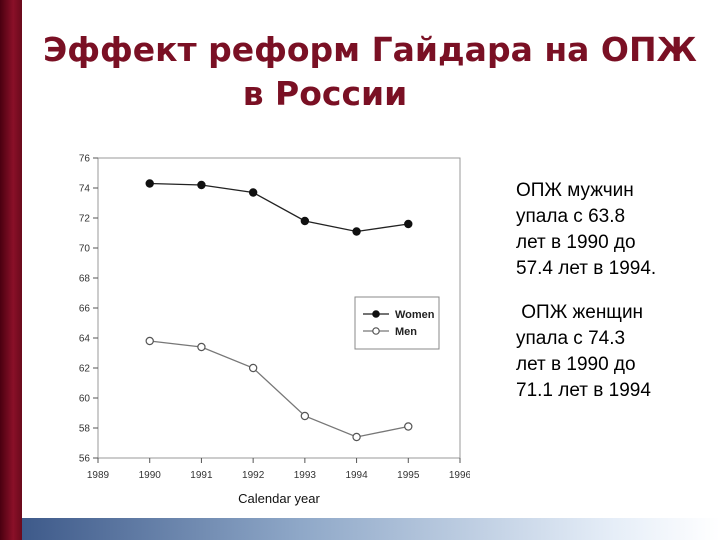  I want to click on slide-title: Эффект реформ Гайдара на ОПЖ в России, so click(370, 72).